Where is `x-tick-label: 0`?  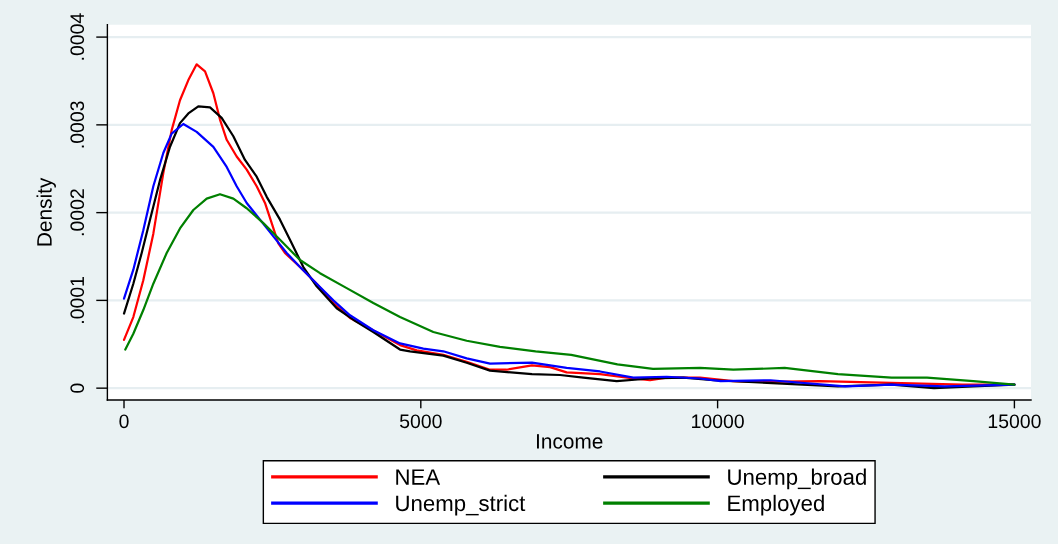 x-tick-label: 0 is located at coordinates (124, 421).